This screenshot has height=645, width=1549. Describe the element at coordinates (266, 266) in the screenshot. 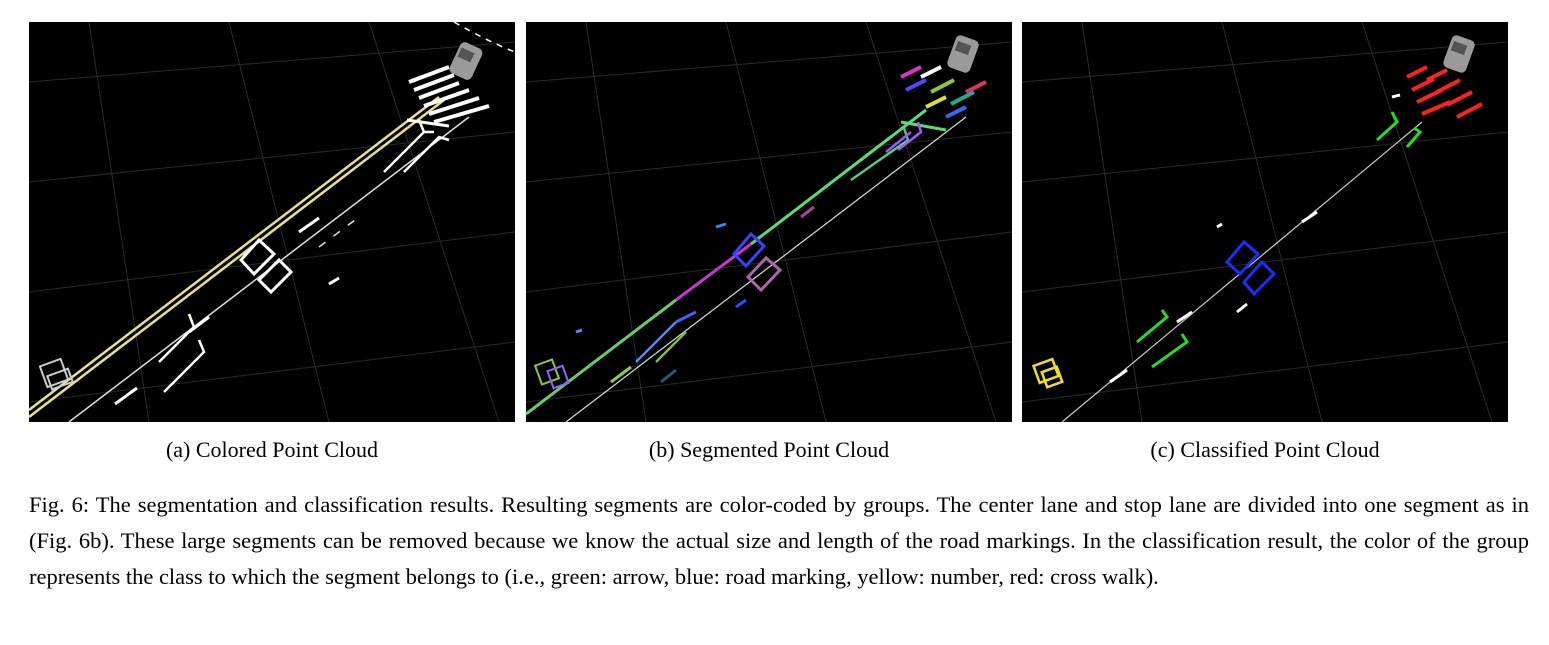

I see `diamond-markings` at that location.